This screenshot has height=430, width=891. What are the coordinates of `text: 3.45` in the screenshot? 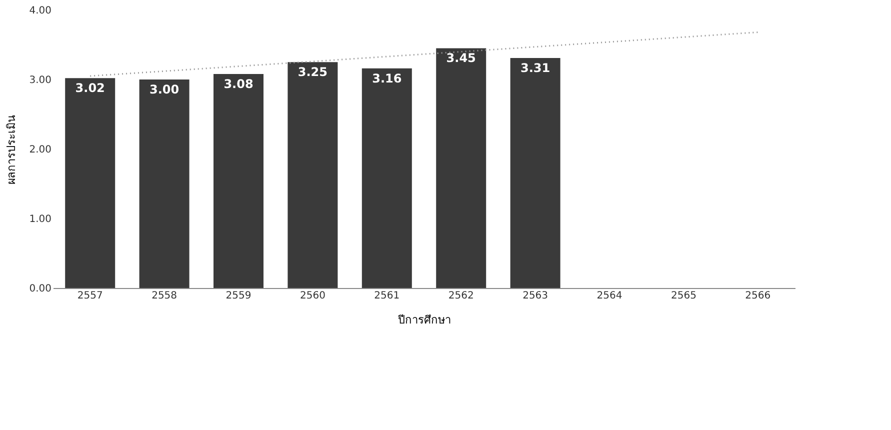 It's located at (461, 58).